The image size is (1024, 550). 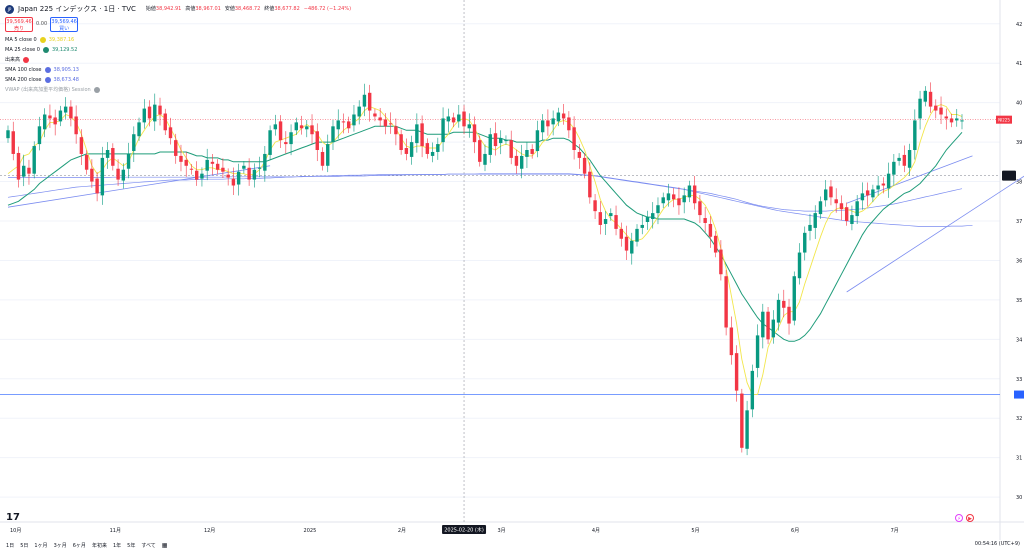 What do you see at coordinates (178, 60) in the screenshot?
I see `indicator-row: 出来高` at bounding box center [178, 60].